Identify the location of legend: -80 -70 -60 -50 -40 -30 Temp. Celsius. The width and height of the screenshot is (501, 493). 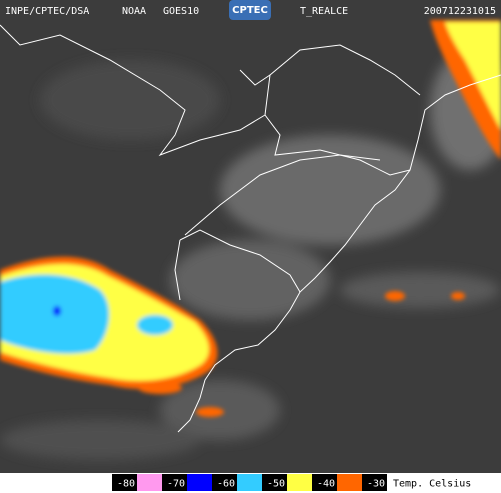
(291, 482).